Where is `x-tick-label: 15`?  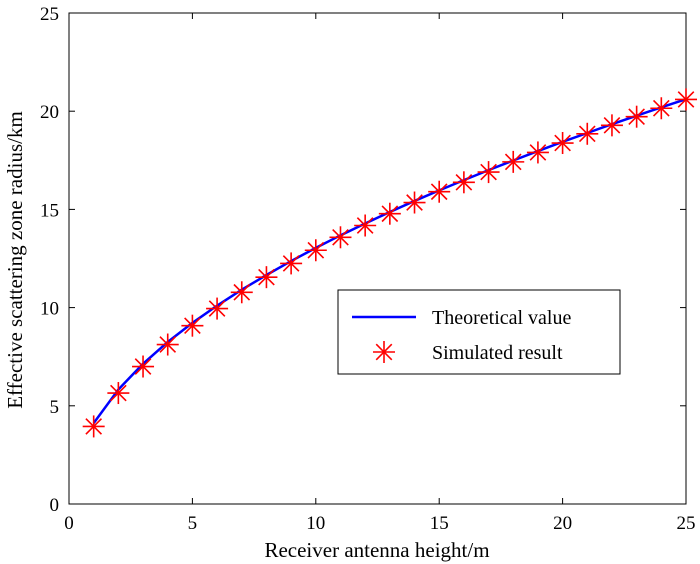 x-tick-label: 15 is located at coordinates (439, 523).